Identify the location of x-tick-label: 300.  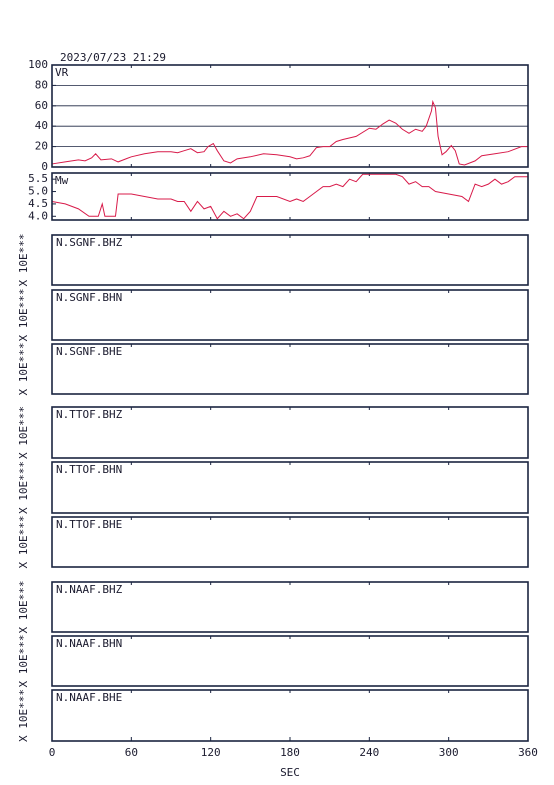
(449, 752).